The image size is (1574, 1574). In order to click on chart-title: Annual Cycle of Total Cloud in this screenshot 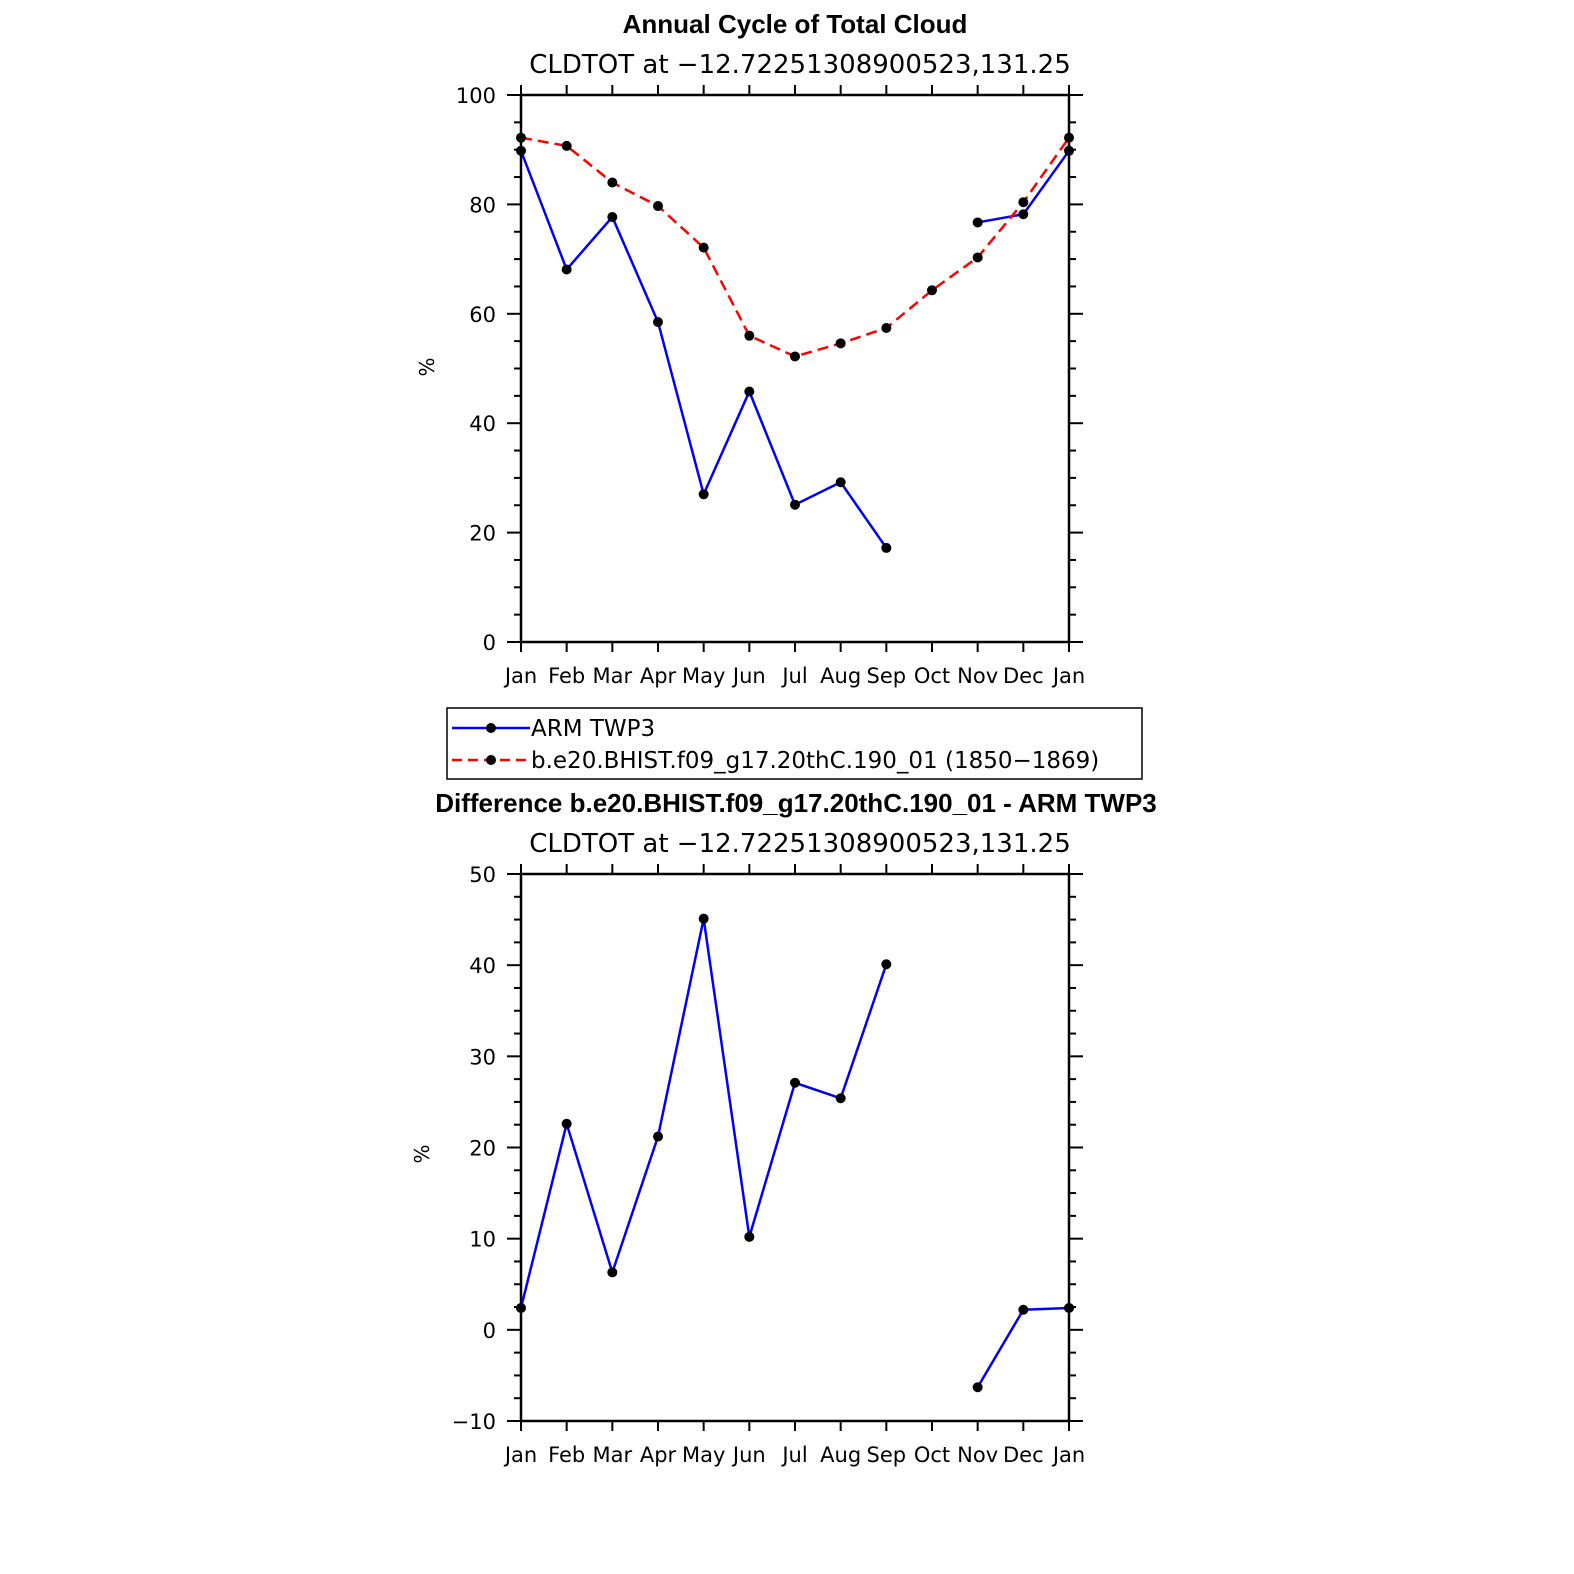, I will do `click(795, 24)`.